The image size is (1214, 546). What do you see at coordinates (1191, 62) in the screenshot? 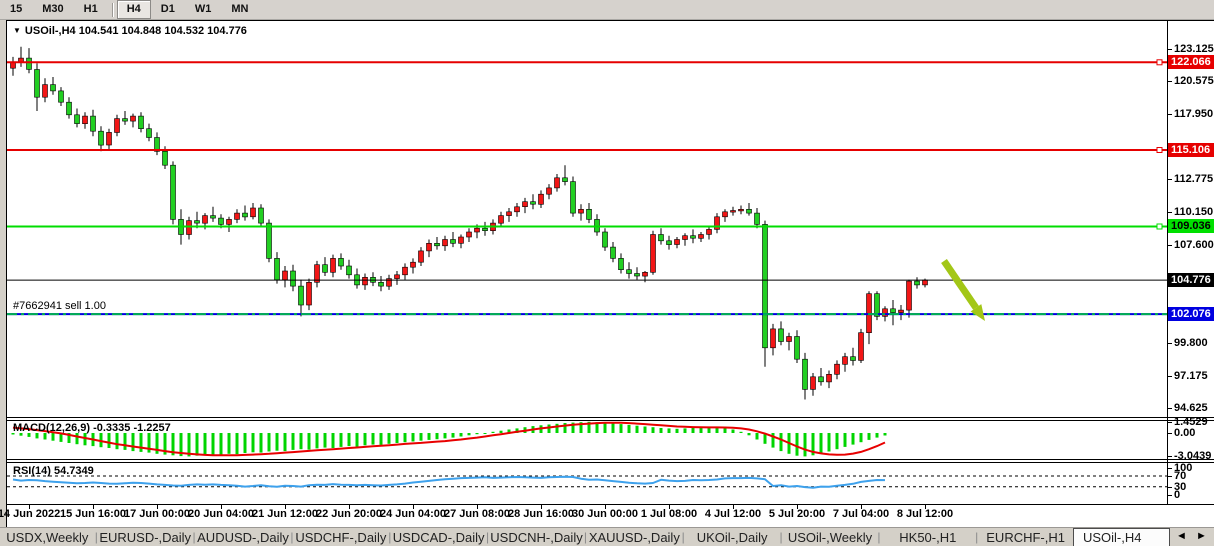
I see `price-badge: 122.066` at bounding box center [1191, 62].